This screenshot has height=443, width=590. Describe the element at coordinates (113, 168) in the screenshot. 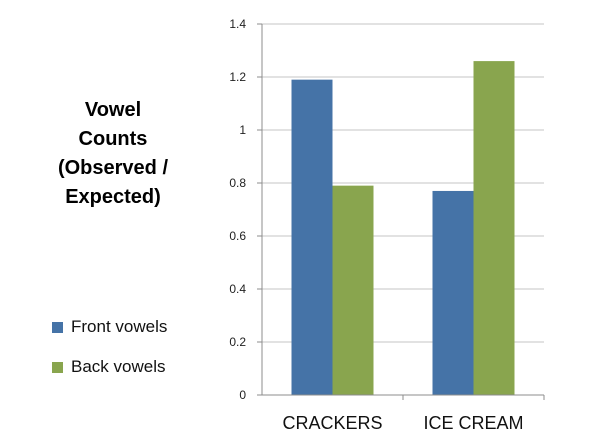

I see `y-axis-label-line: (Observed /` at that location.